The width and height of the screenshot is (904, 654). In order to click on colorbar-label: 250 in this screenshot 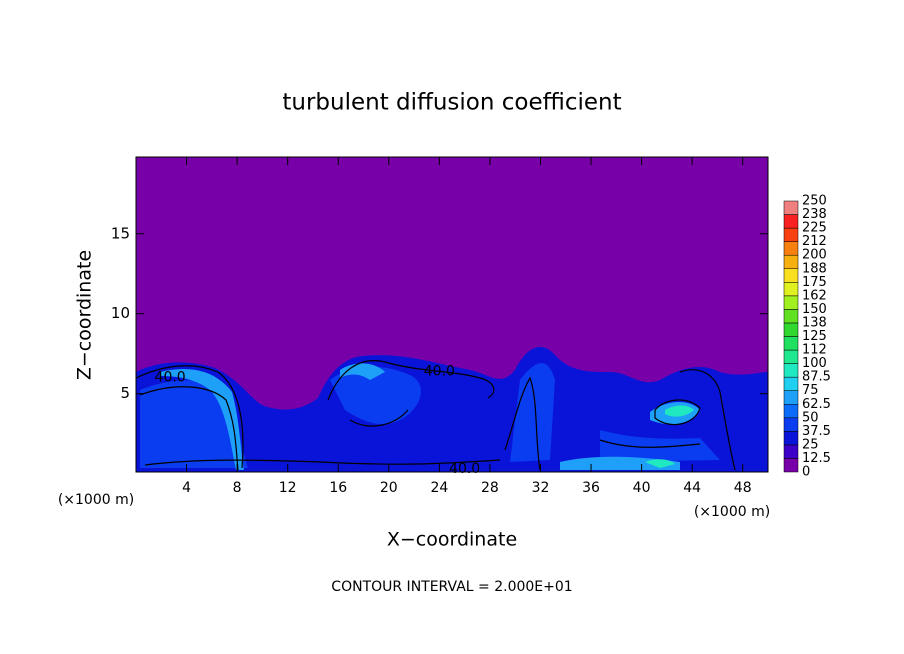, I will do `click(814, 201)`.